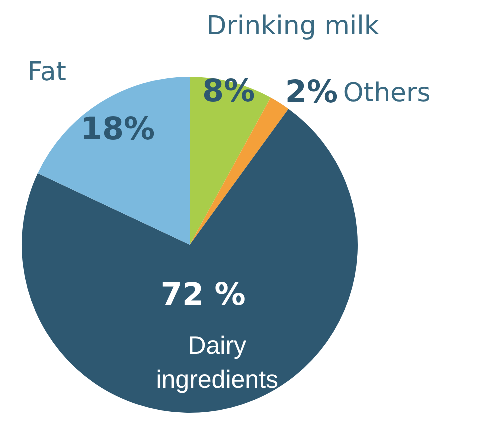  What do you see at coordinates (387, 93) in the screenshot?
I see `slice-label: Others` at bounding box center [387, 93].